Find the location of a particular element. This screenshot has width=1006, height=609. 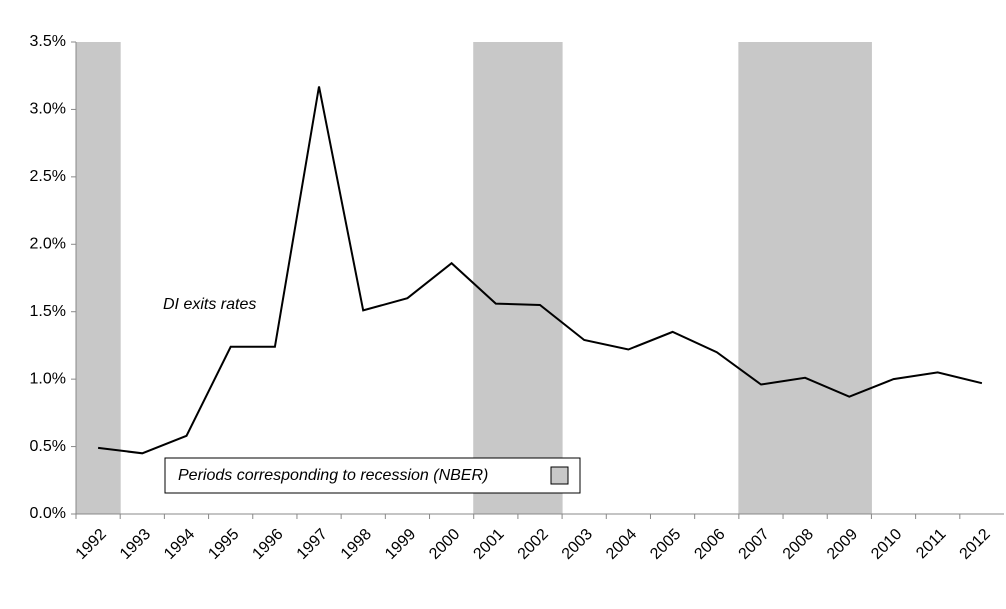

legend-box is located at coordinates (372, 475).